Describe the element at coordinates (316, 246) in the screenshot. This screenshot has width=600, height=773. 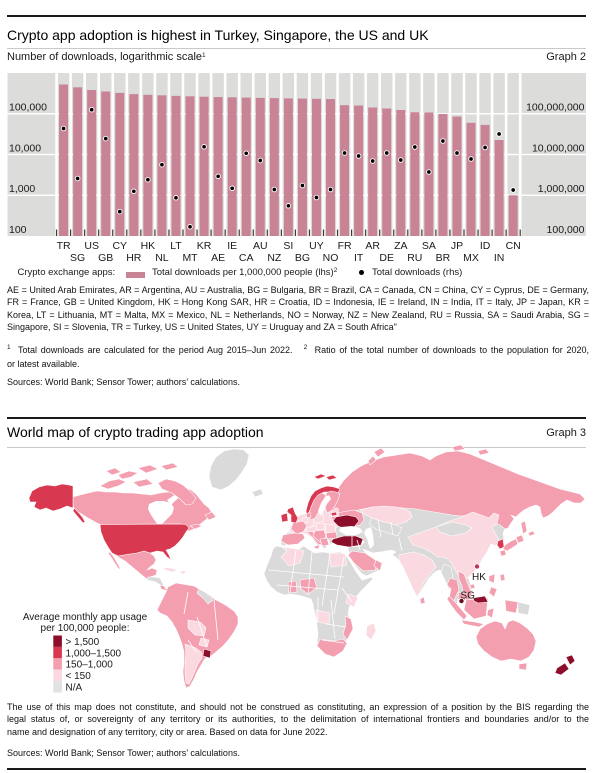
I see `svg-text: UY` at that location.